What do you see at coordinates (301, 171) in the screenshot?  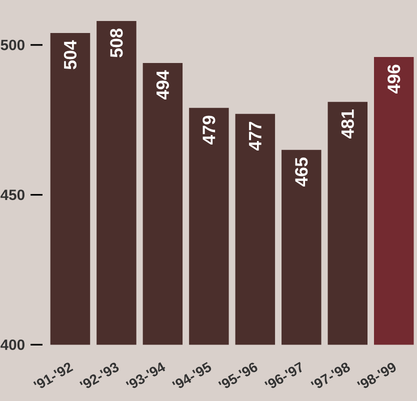 I see `data-label: 465` at bounding box center [301, 171].